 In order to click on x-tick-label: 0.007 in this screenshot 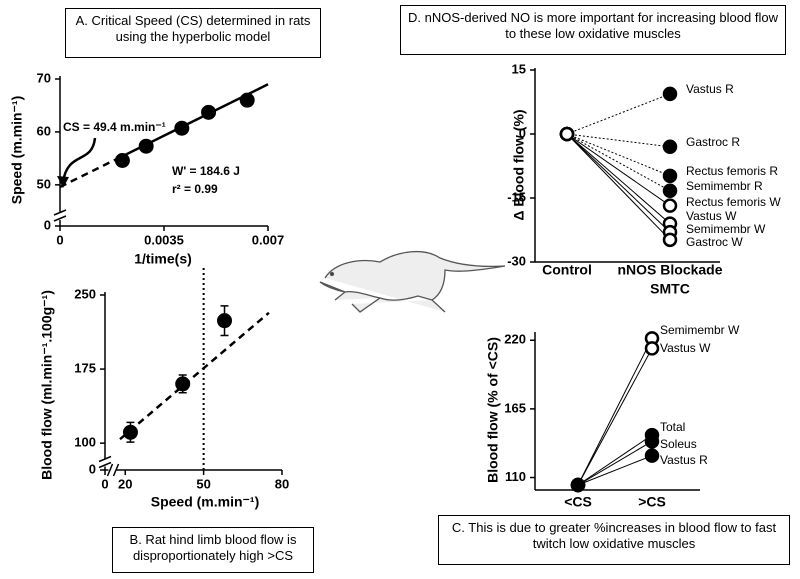, I will do `click(268, 239)`.